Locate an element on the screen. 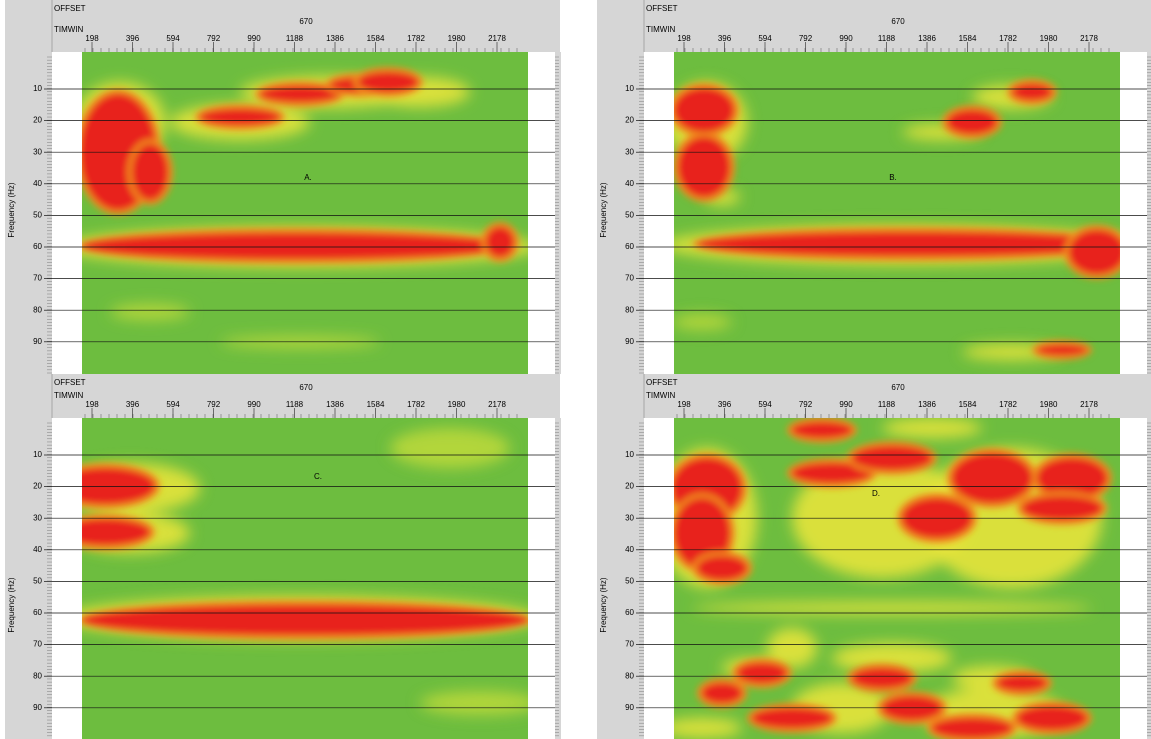 Image resolution: width=1151 pixels, height=739 pixels. header-center: 670 is located at coordinates (898, 387).